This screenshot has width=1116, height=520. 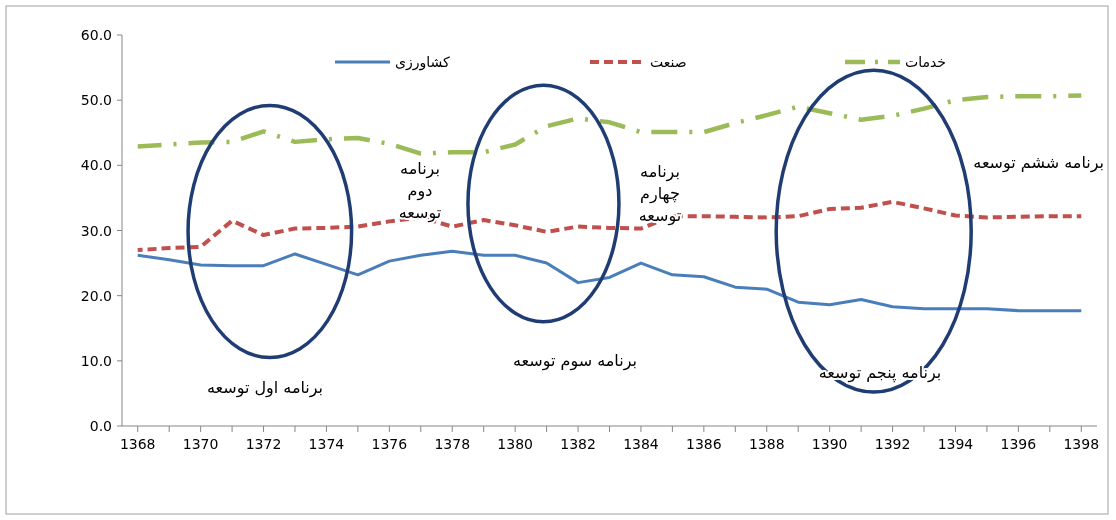 What do you see at coordinates (96, 230) in the screenshot?
I see `y-tick-label: 30.0` at bounding box center [96, 230].